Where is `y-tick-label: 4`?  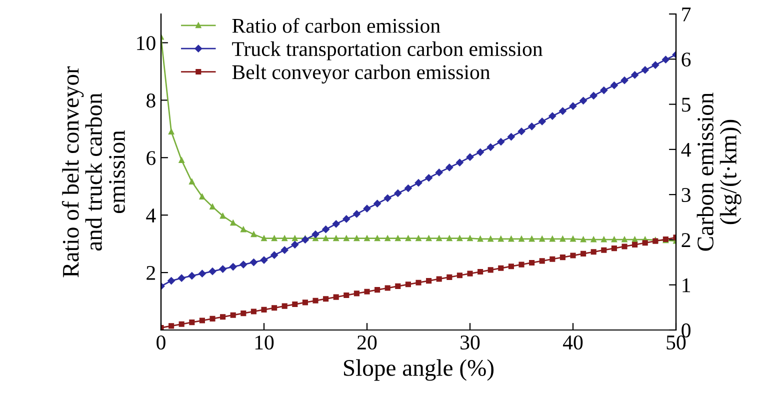 y-tick-label: 4 is located at coordinates (151, 215).